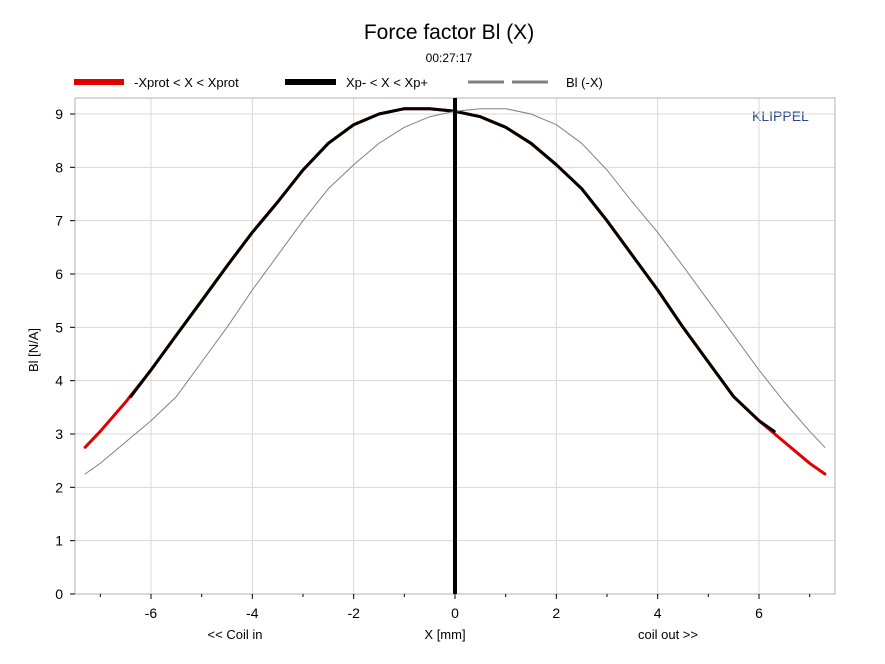 The height and width of the screenshot is (664, 885). Describe the element at coordinates (759, 613) in the screenshot. I see `x-tick-label: 6` at that location.